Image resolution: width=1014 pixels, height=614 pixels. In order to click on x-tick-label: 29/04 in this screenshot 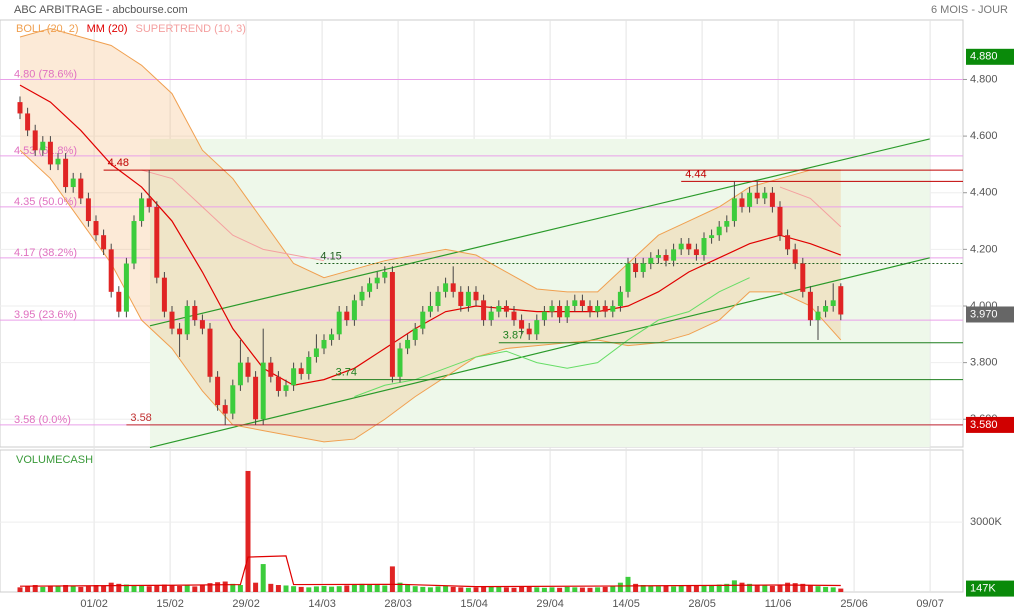, I will do `click(550, 604)`.